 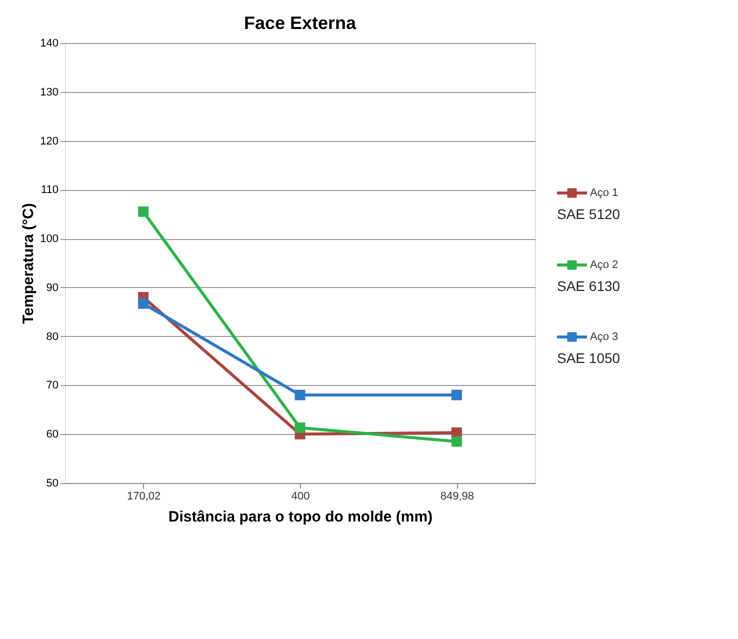 What do you see at coordinates (29, 263) in the screenshot?
I see `y-axis-title: Temperatura (°C)` at bounding box center [29, 263].